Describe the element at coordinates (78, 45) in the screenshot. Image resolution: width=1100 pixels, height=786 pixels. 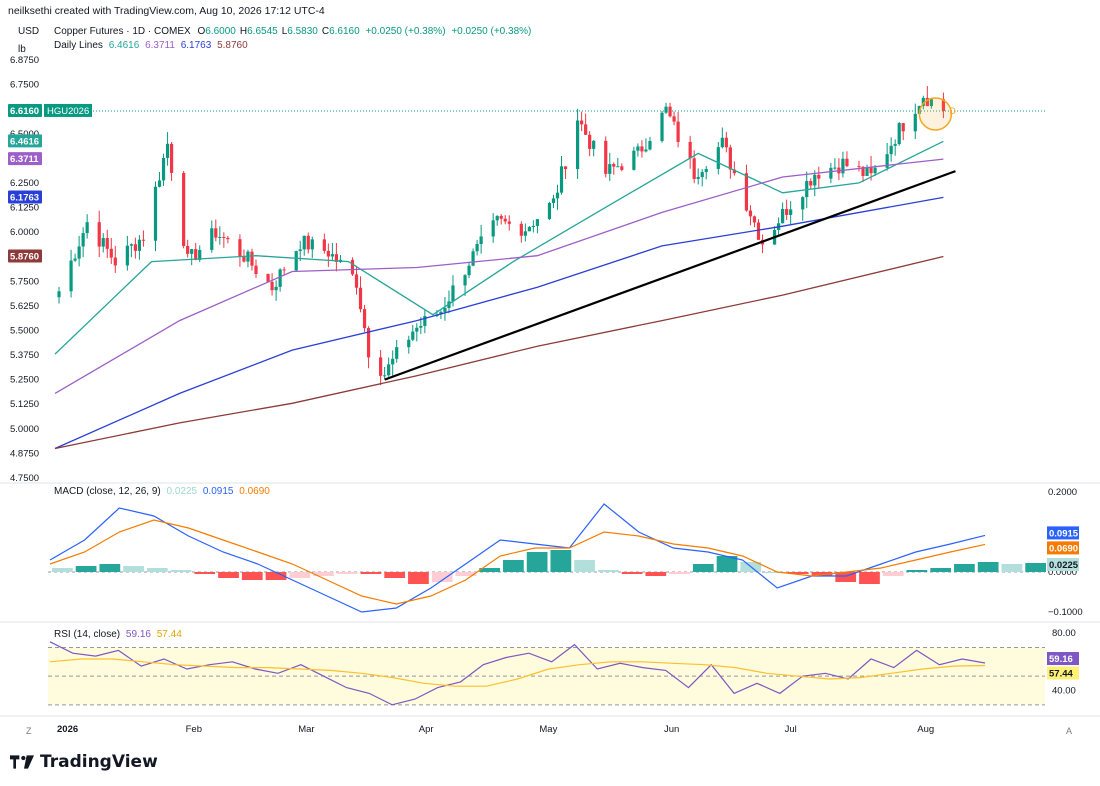
I see `daily-lines-label: Daily Lines` at that location.